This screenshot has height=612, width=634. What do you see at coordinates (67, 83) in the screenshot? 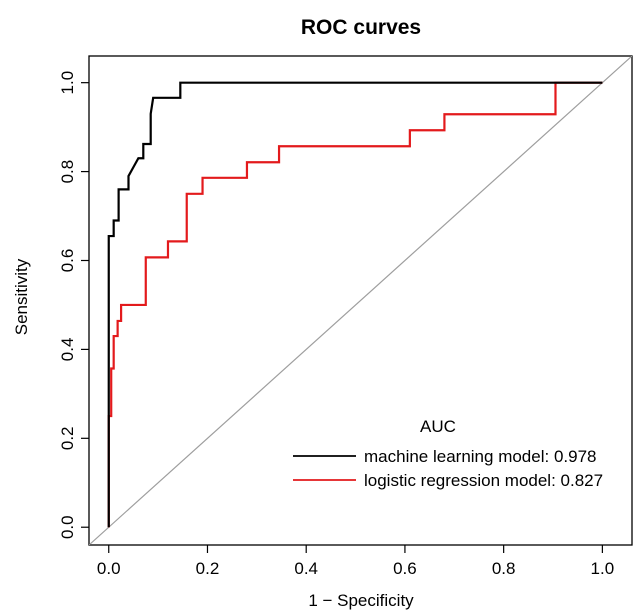
I see `y-tick-label: 1.0` at bounding box center [67, 83].